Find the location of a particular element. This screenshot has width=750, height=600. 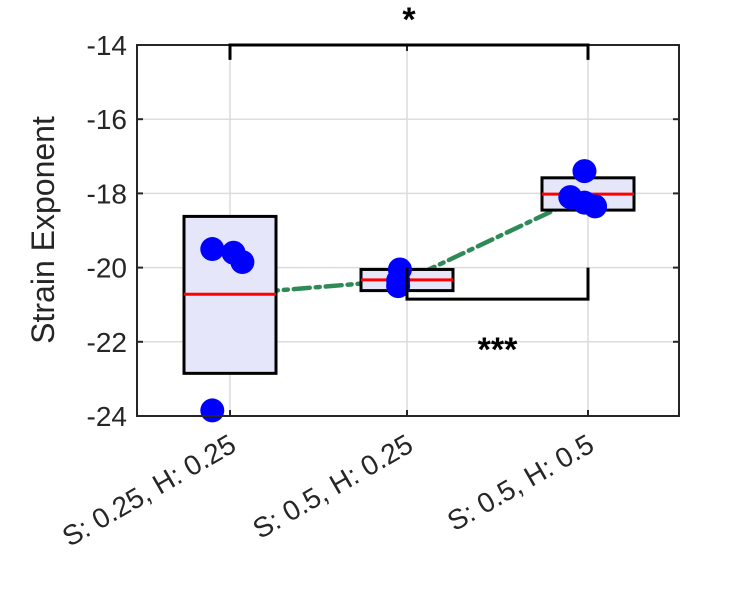

y-tick-label: -14 is located at coordinates (107, 45).